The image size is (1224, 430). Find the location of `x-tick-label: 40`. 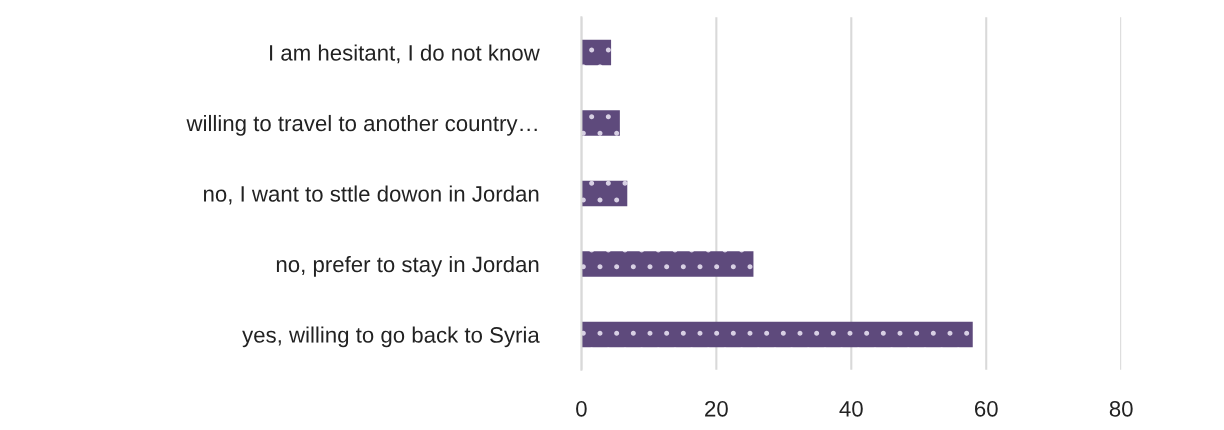

x-tick-label: 40 is located at coordinates (851, 408).